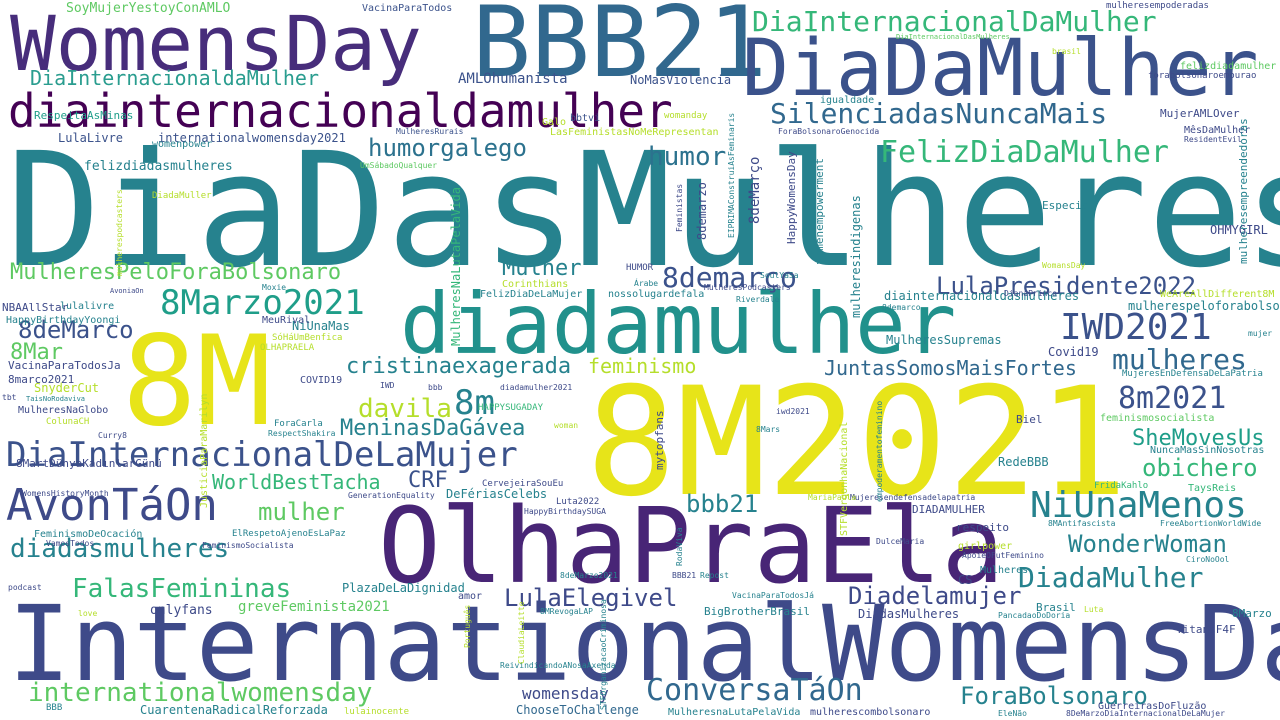 The width and height of the screenshot is (1280, 720). Describe the element at coordinates (1179, 359) in the screenshot. I see `word: mulheres` at that location.